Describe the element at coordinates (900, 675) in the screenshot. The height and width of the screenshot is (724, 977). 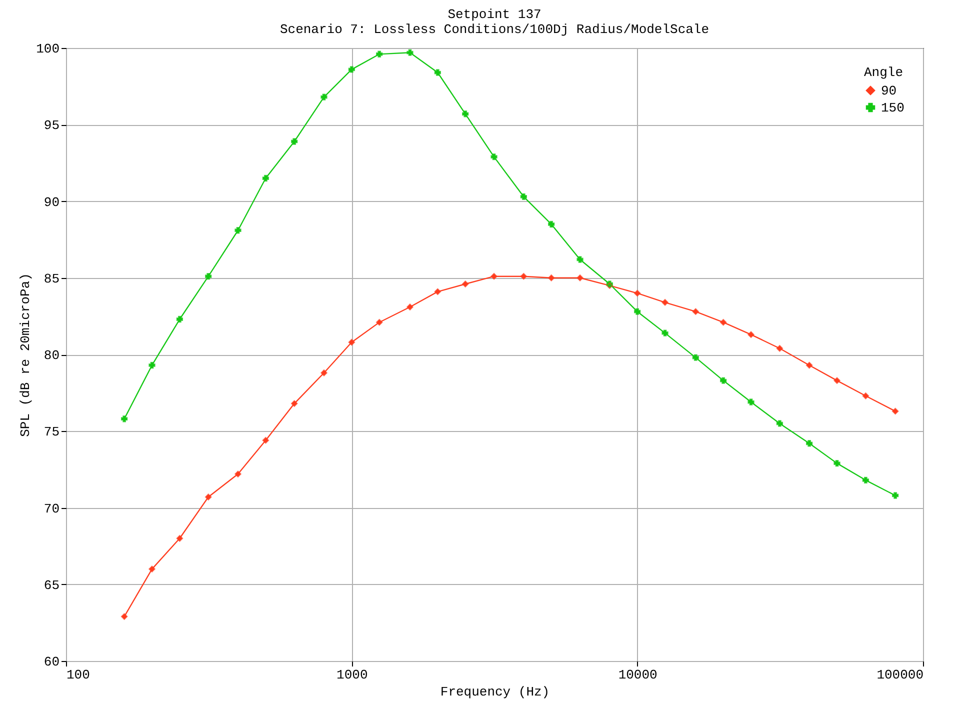
I see `x-tick-label: 100000` at that location.